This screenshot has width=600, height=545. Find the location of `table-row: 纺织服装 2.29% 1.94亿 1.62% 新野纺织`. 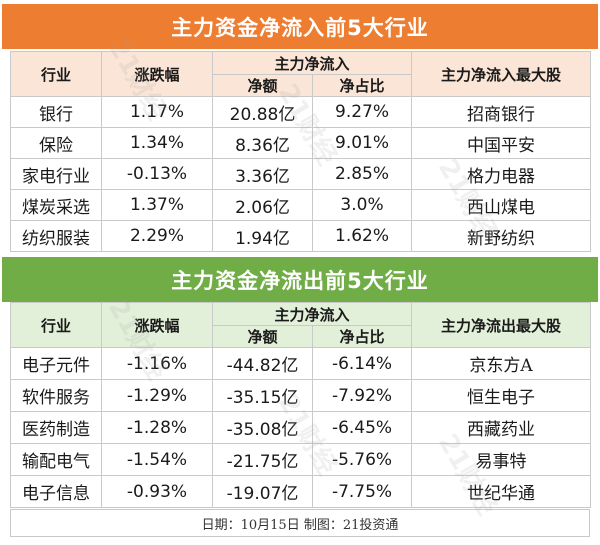

table-row: 纺织服装 2.29% 1.94亿 1.62% 新野纺织 is located at coordinates (301, 236).